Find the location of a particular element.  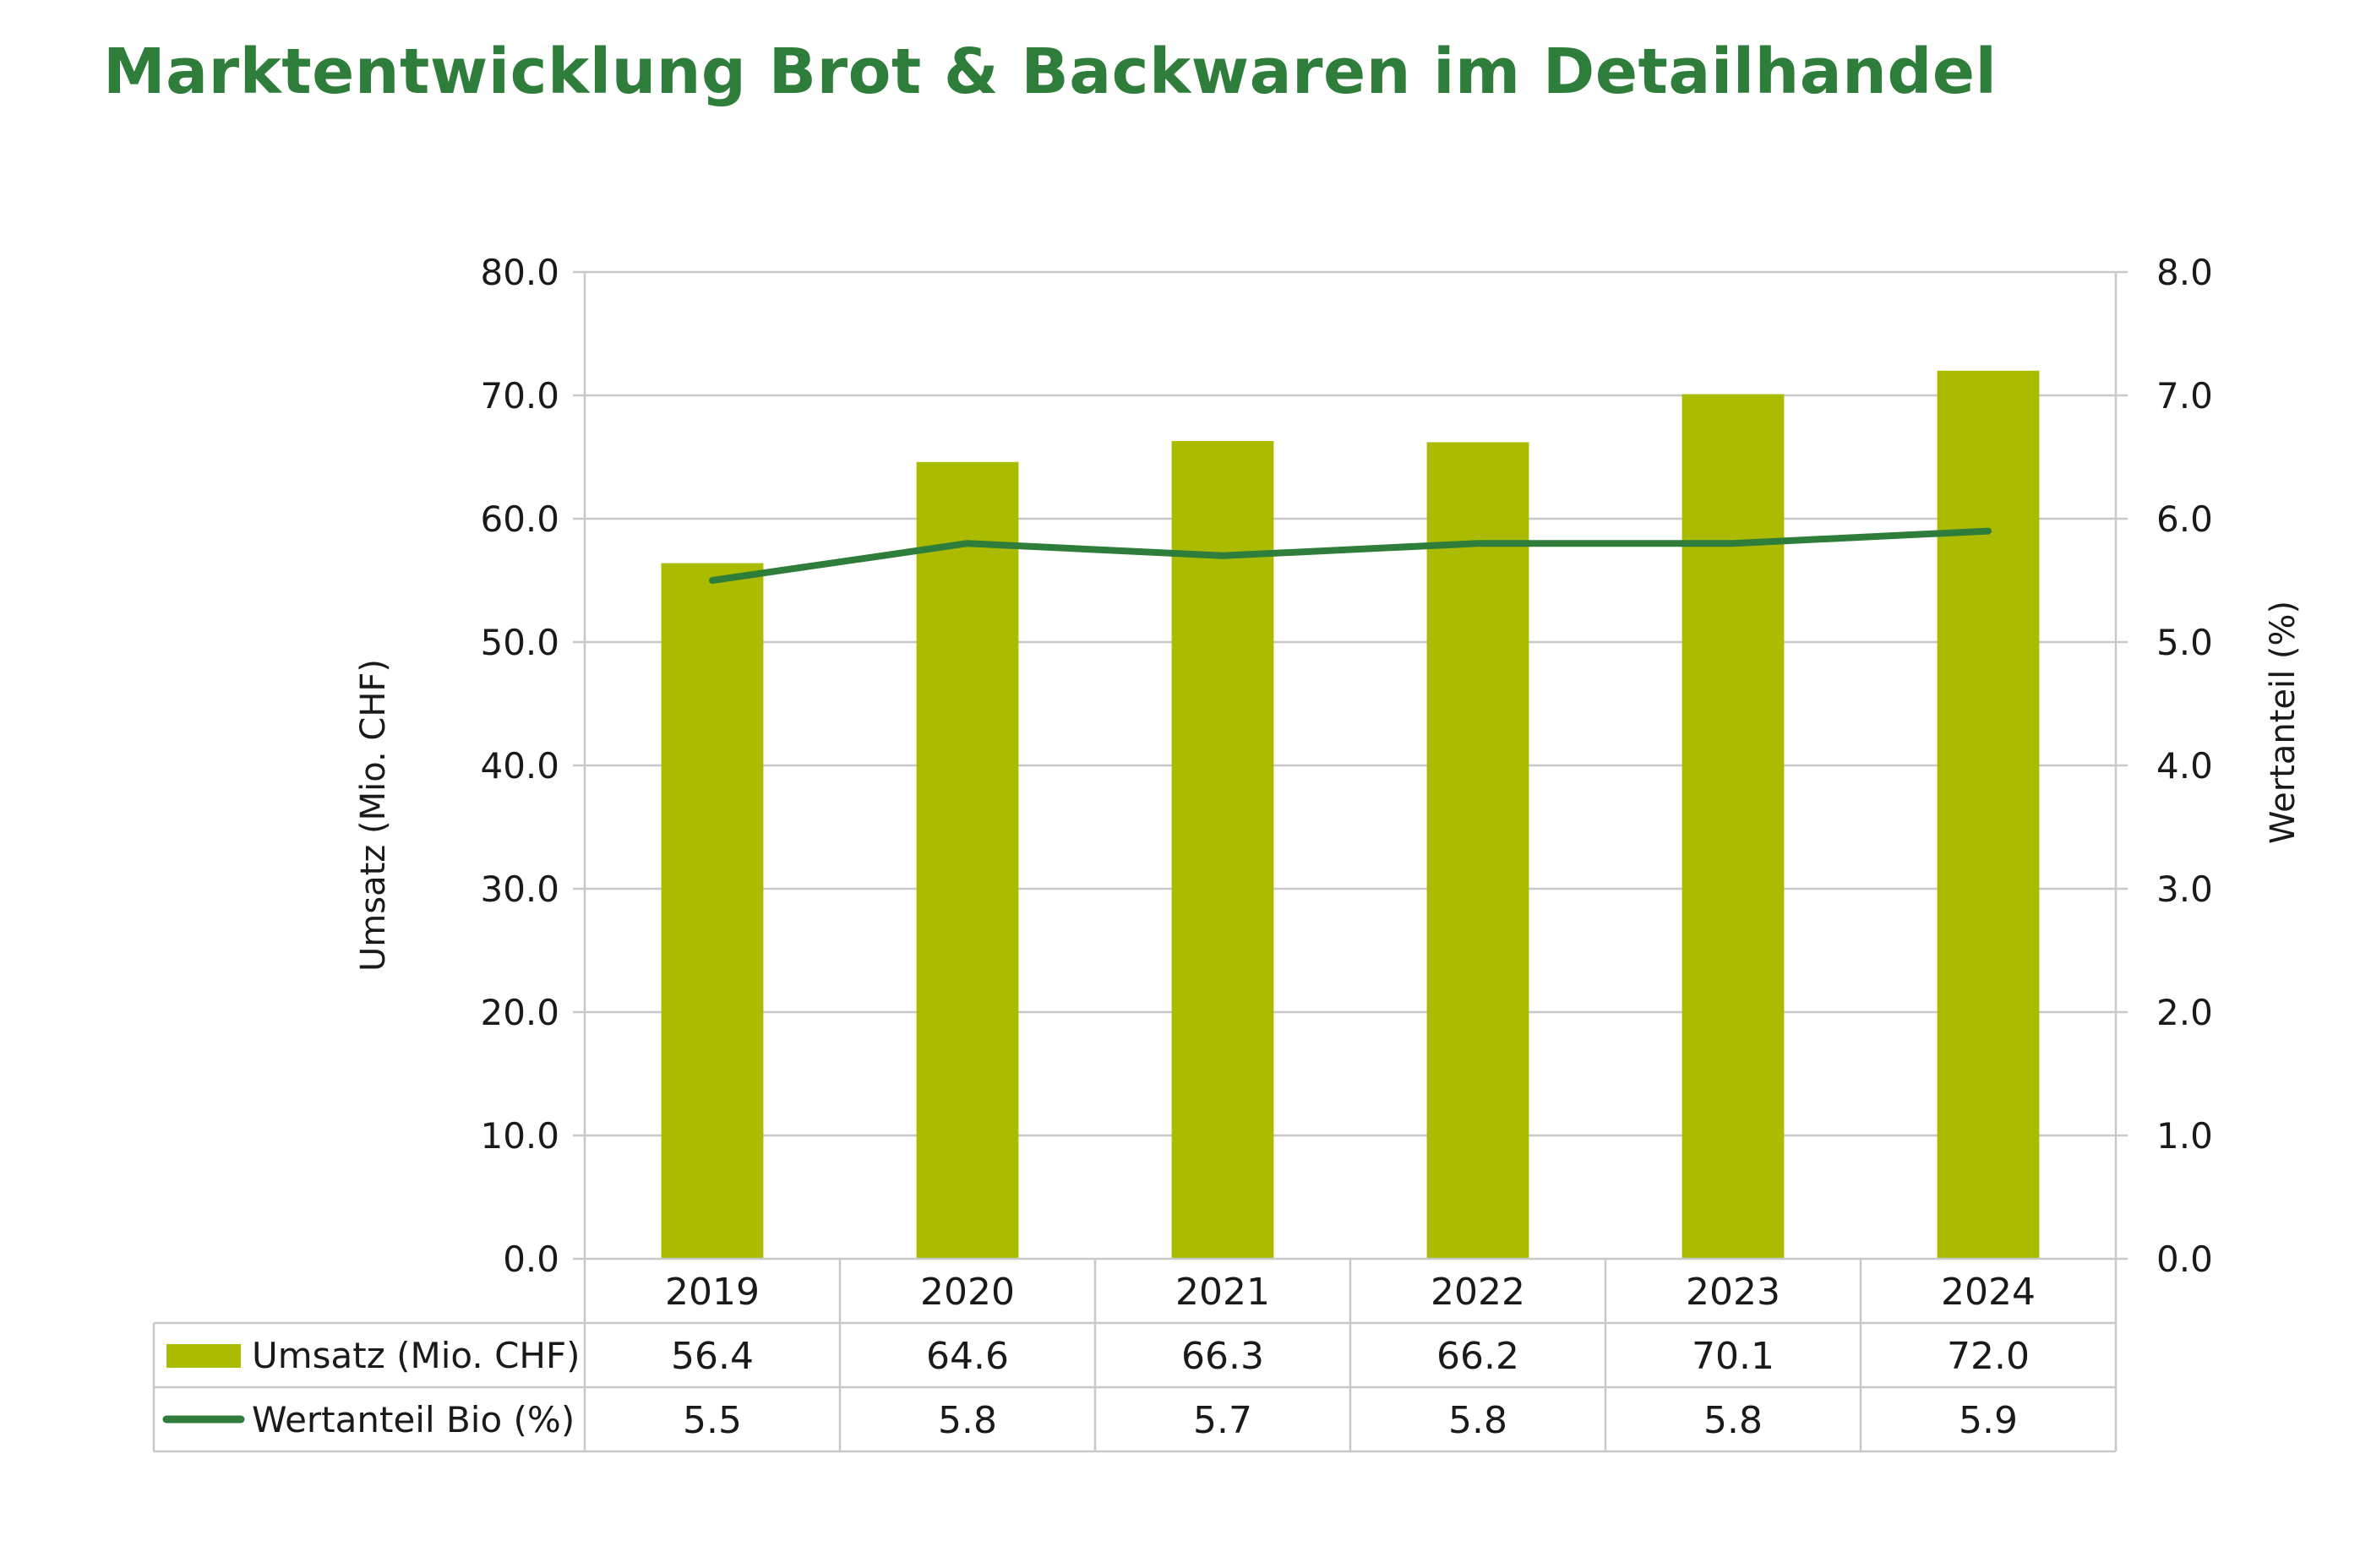

y-tick-label: 30.0 is located at coordinates (519, 889).